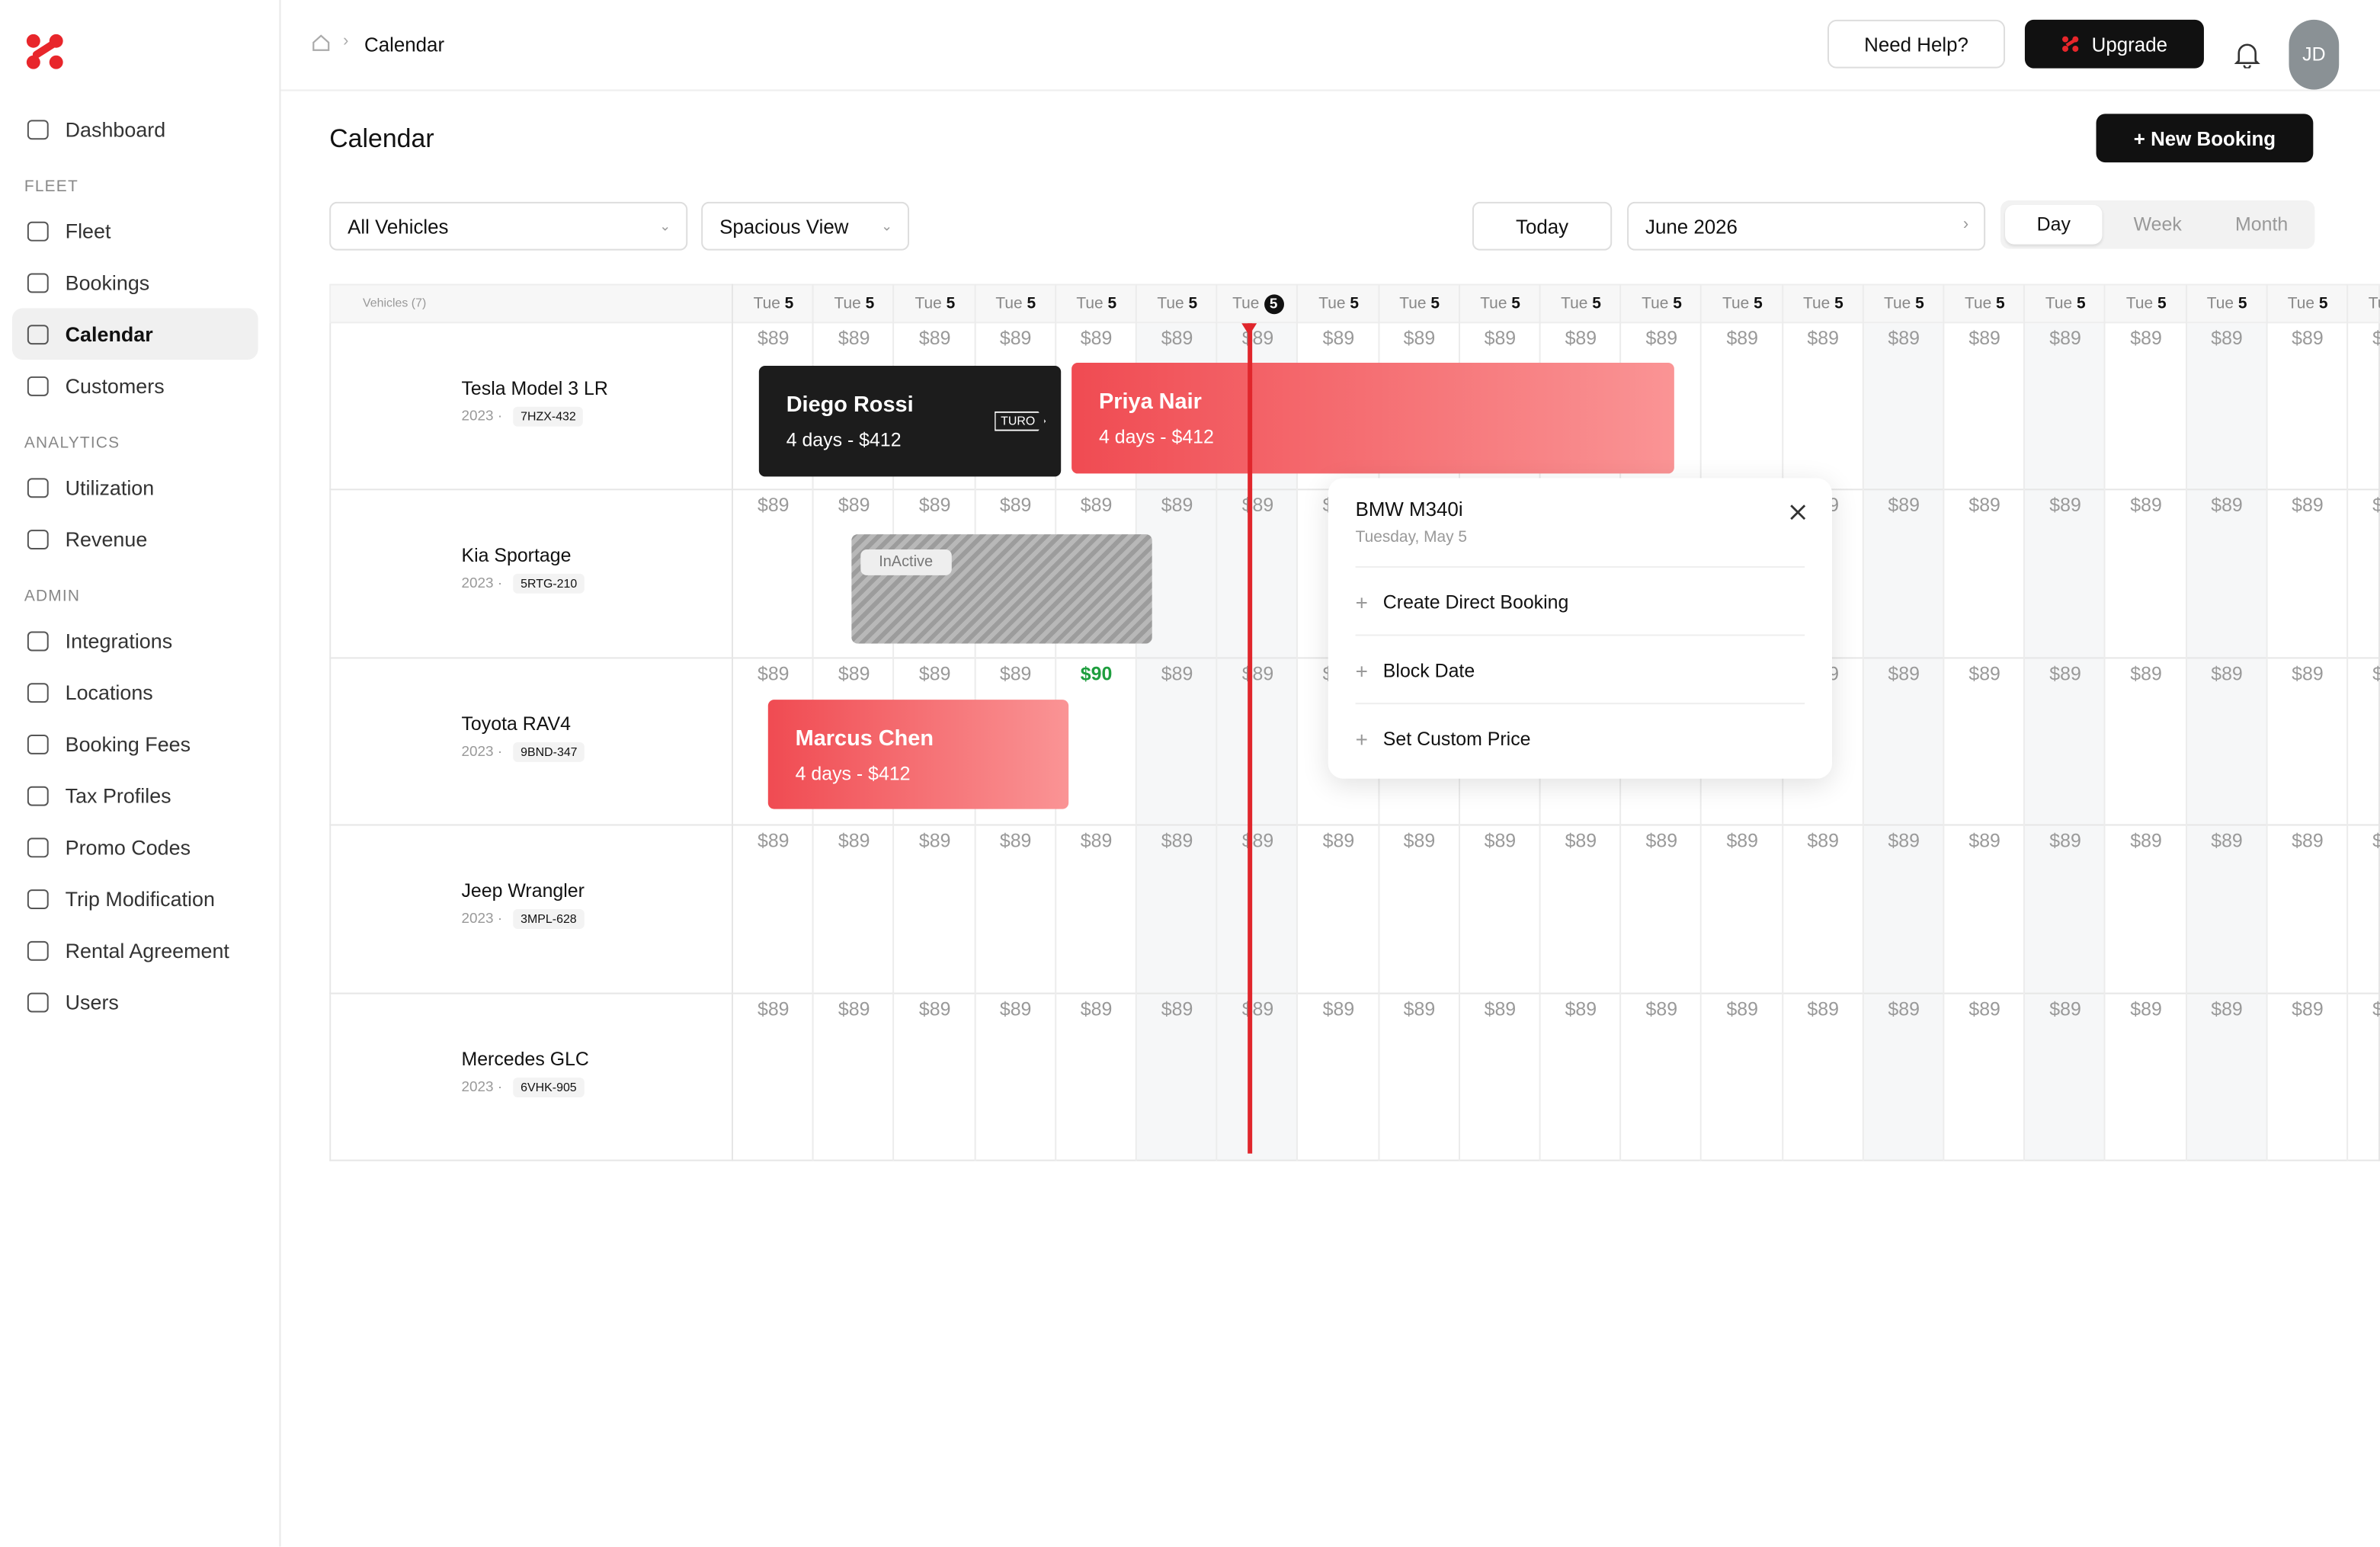 Image resolution: width=2380 pixels, height=1547 pixels. Describe the element at coordinates (2314, 54) in the screenshot. I see `avatar: JD` at that location.